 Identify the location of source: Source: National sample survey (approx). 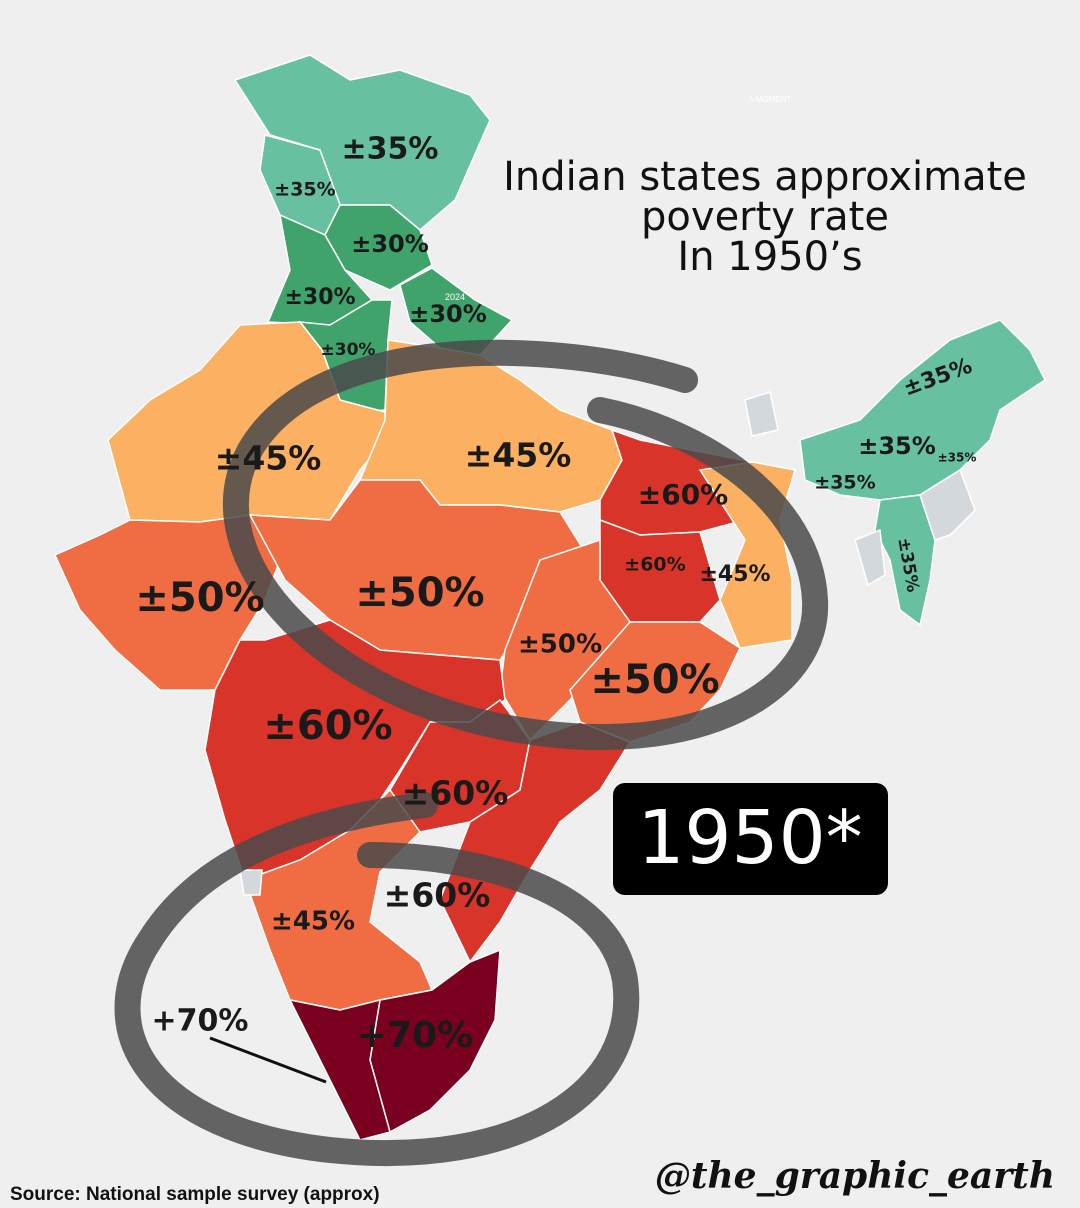
(195, 1194).